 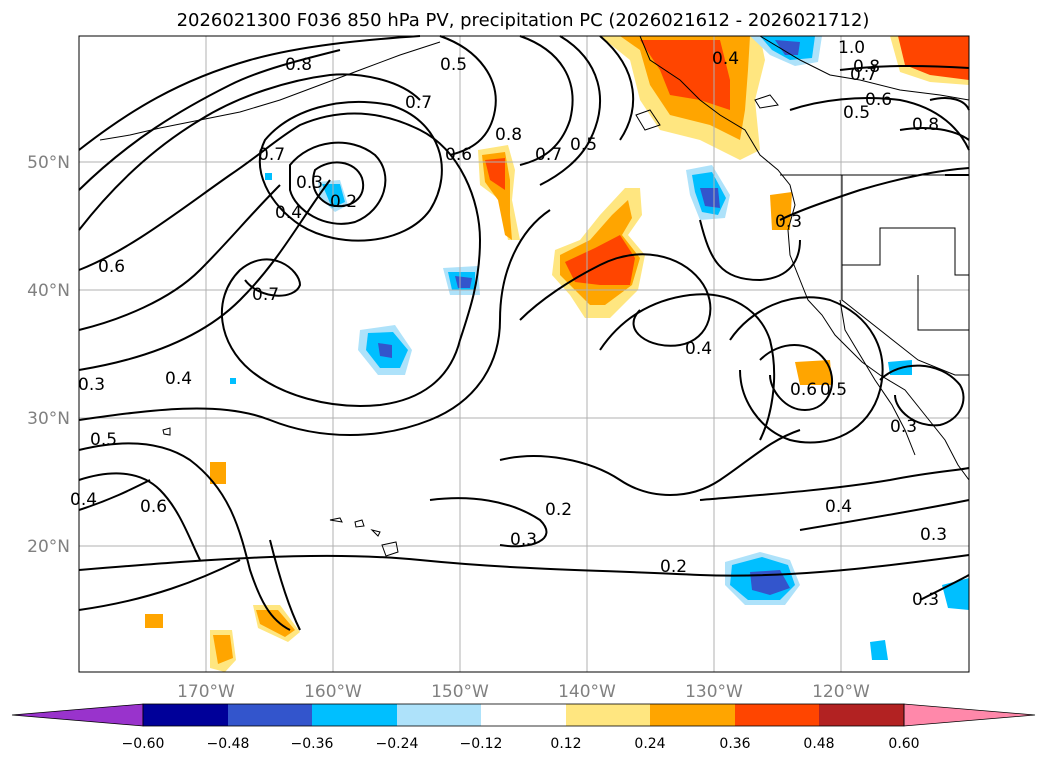 I want to click on lon-label-150w: 150°W, so click(x=460, y=692).